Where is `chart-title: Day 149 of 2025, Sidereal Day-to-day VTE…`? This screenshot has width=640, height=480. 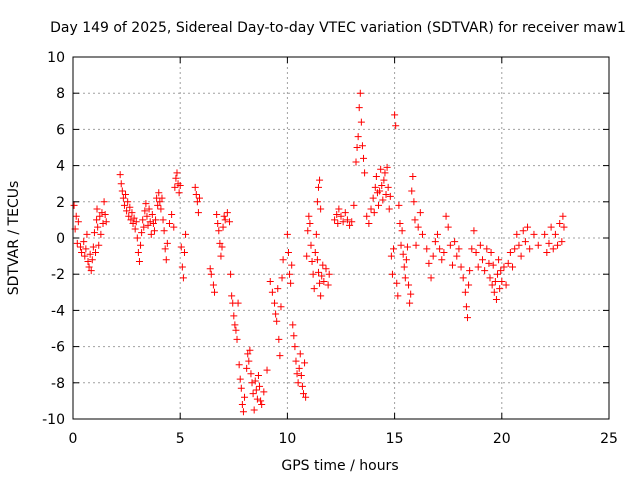 chart-title: Day 149 of 2025, Sidereal Day-to-day VTE… is located at coordinates (338, 28).